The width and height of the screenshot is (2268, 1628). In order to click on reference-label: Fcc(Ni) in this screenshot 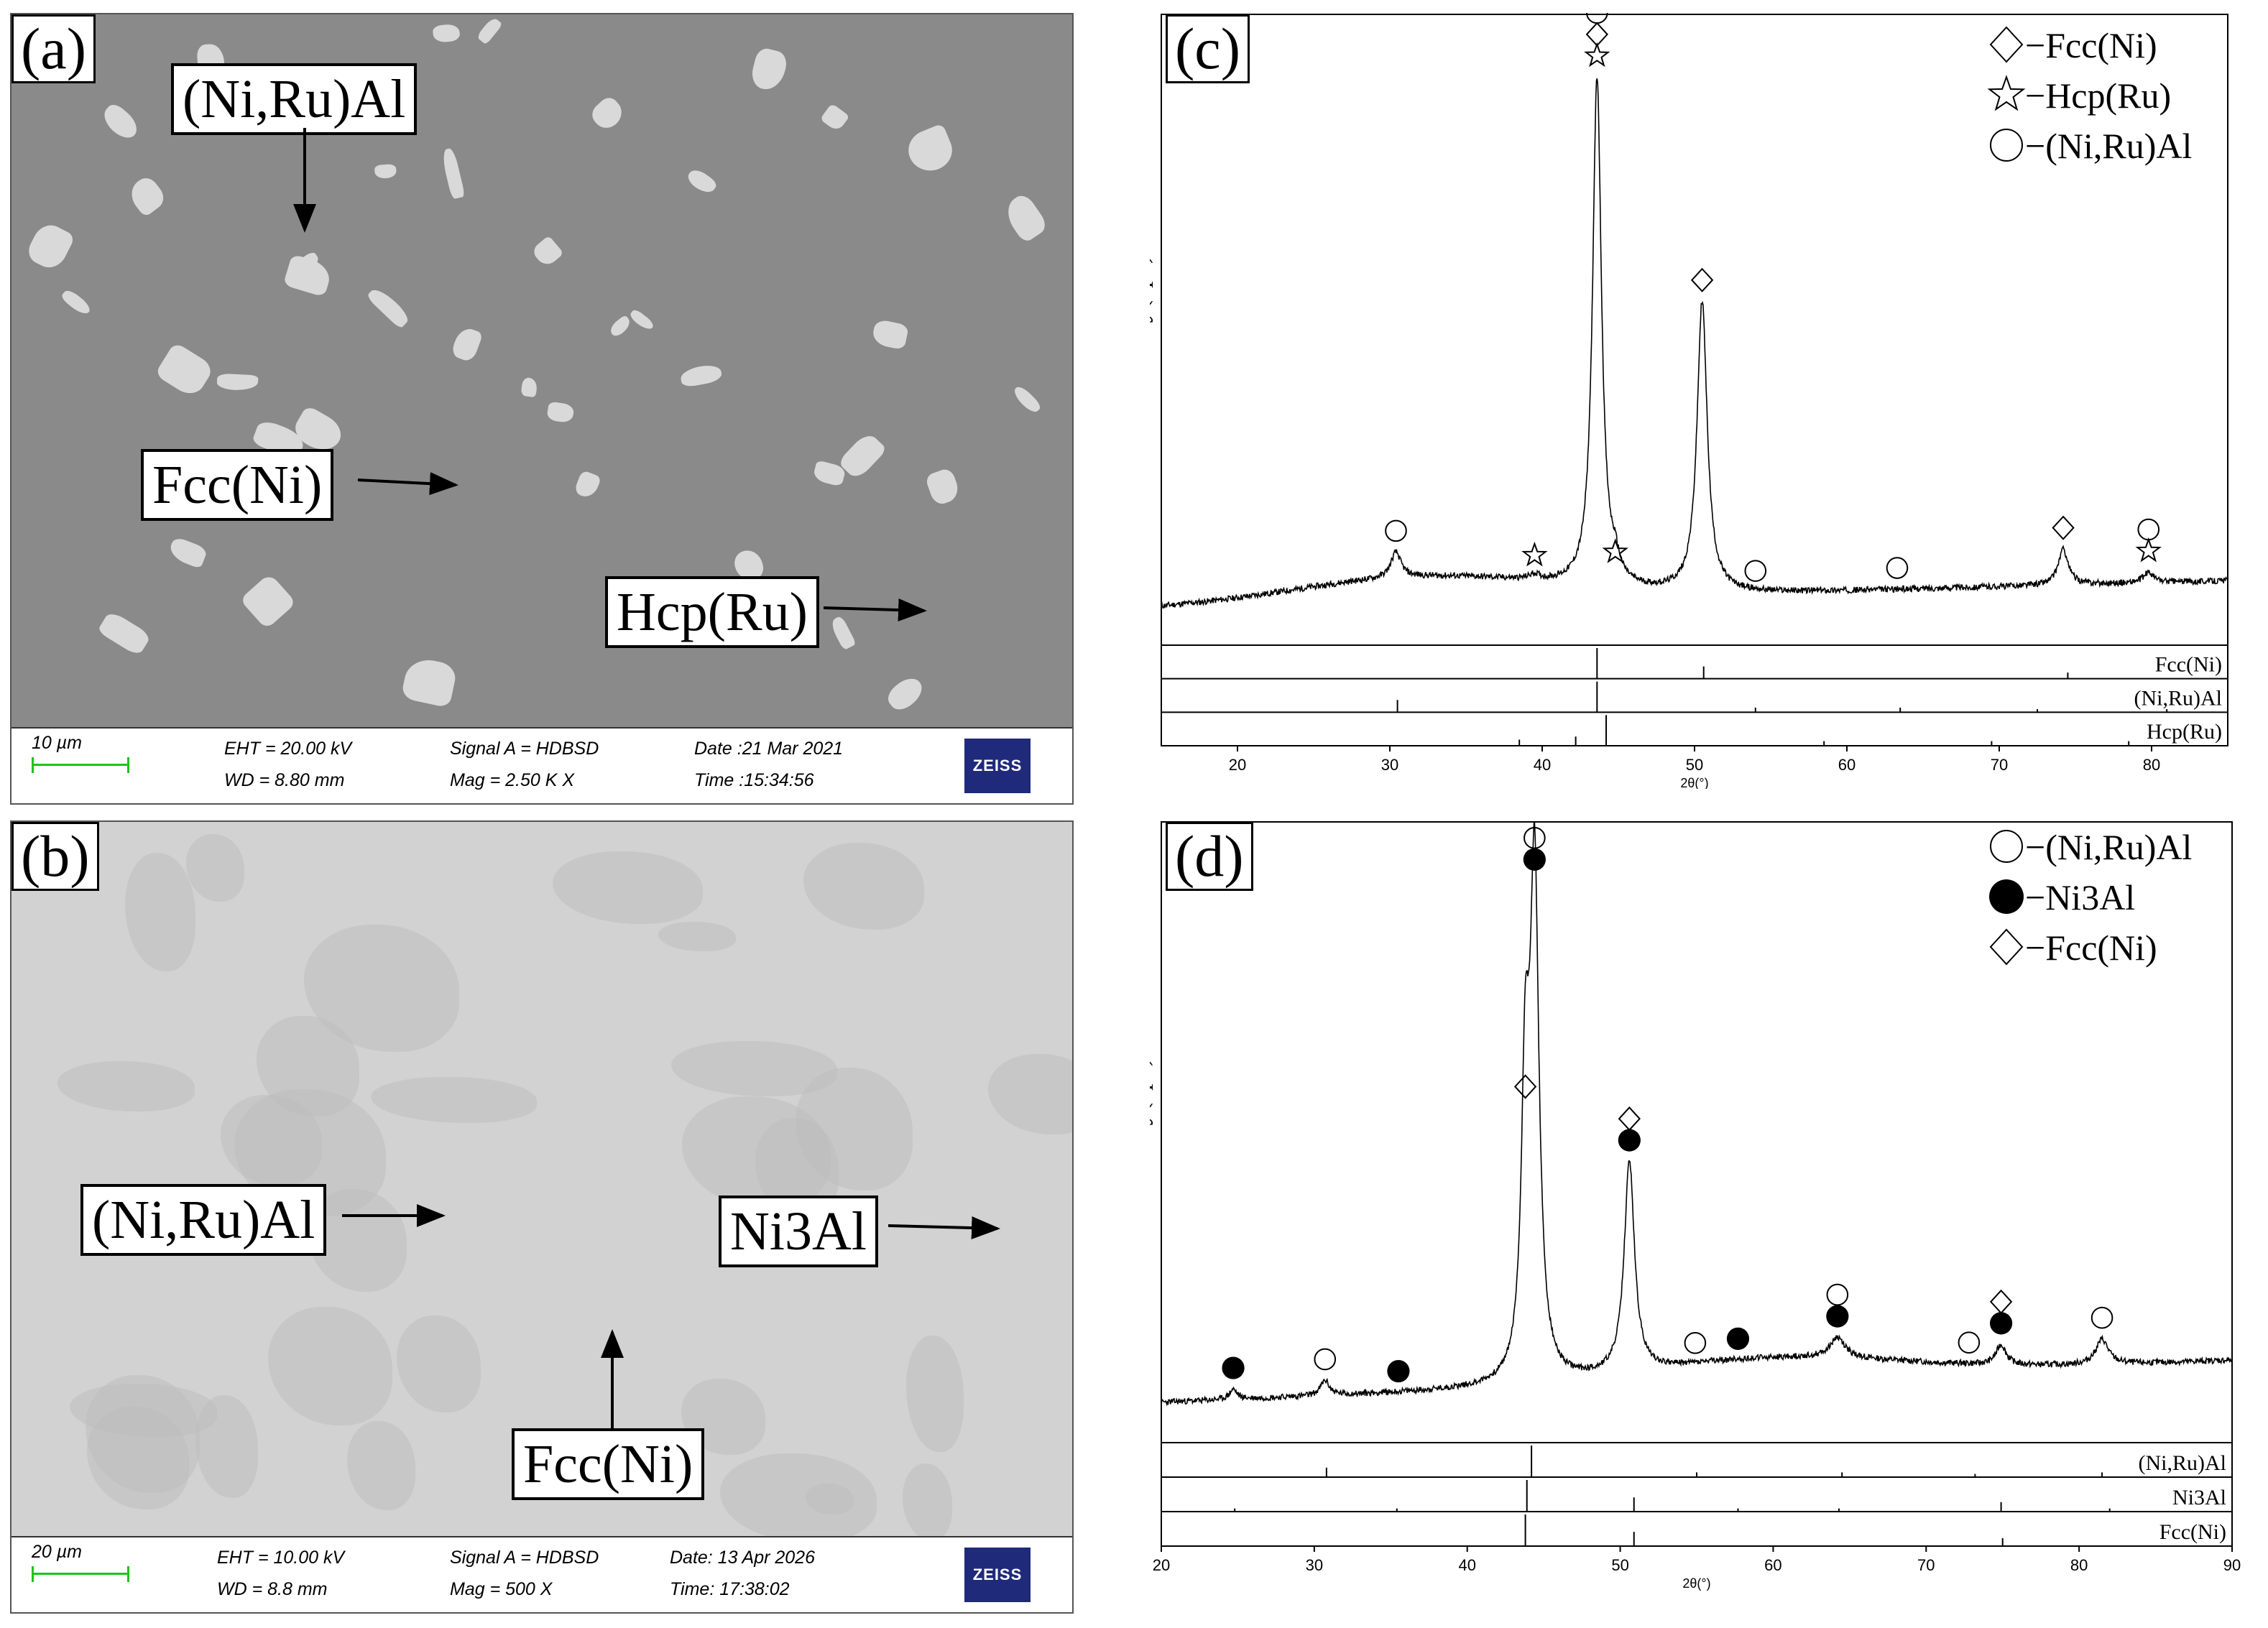, I will do `click(2188, 665)`.